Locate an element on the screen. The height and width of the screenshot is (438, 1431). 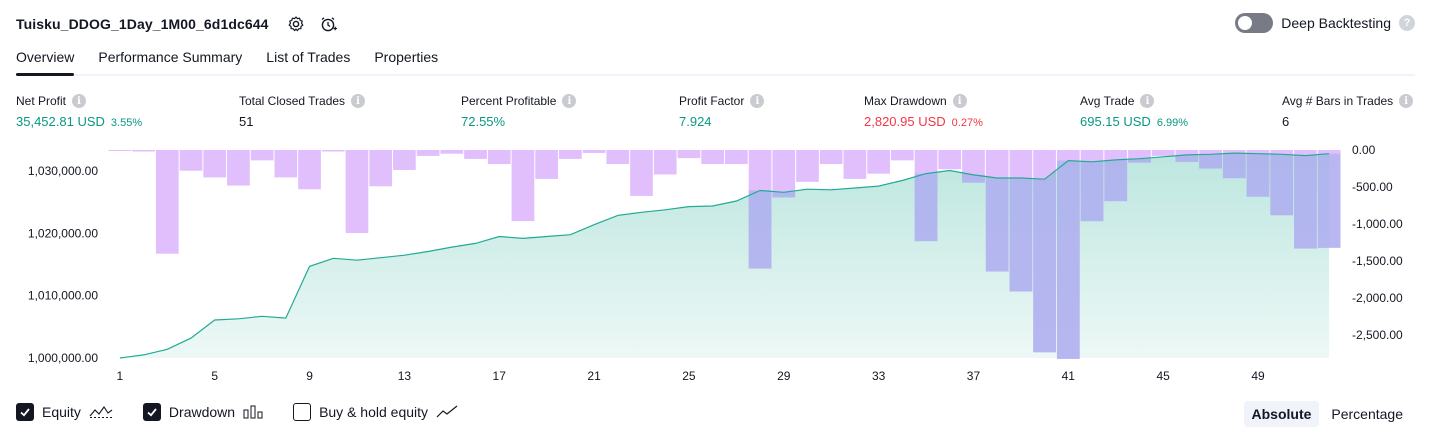
metric-label: Total Closed Trades is located at coordinates (292, 101).